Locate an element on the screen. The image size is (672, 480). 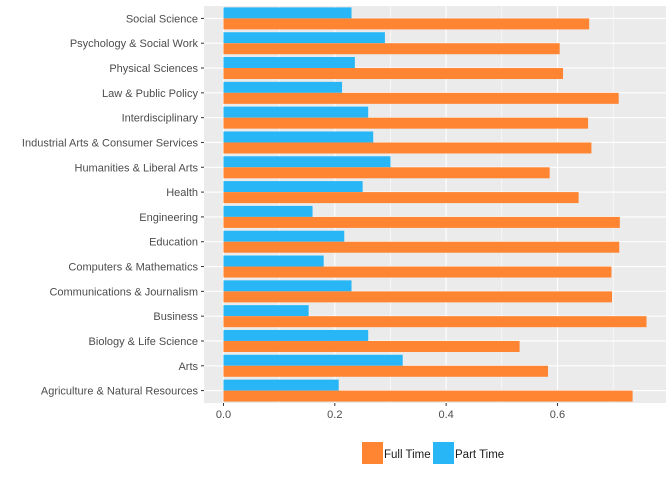
x-tick-label: 0.4 is located at coordinates (445, 415).